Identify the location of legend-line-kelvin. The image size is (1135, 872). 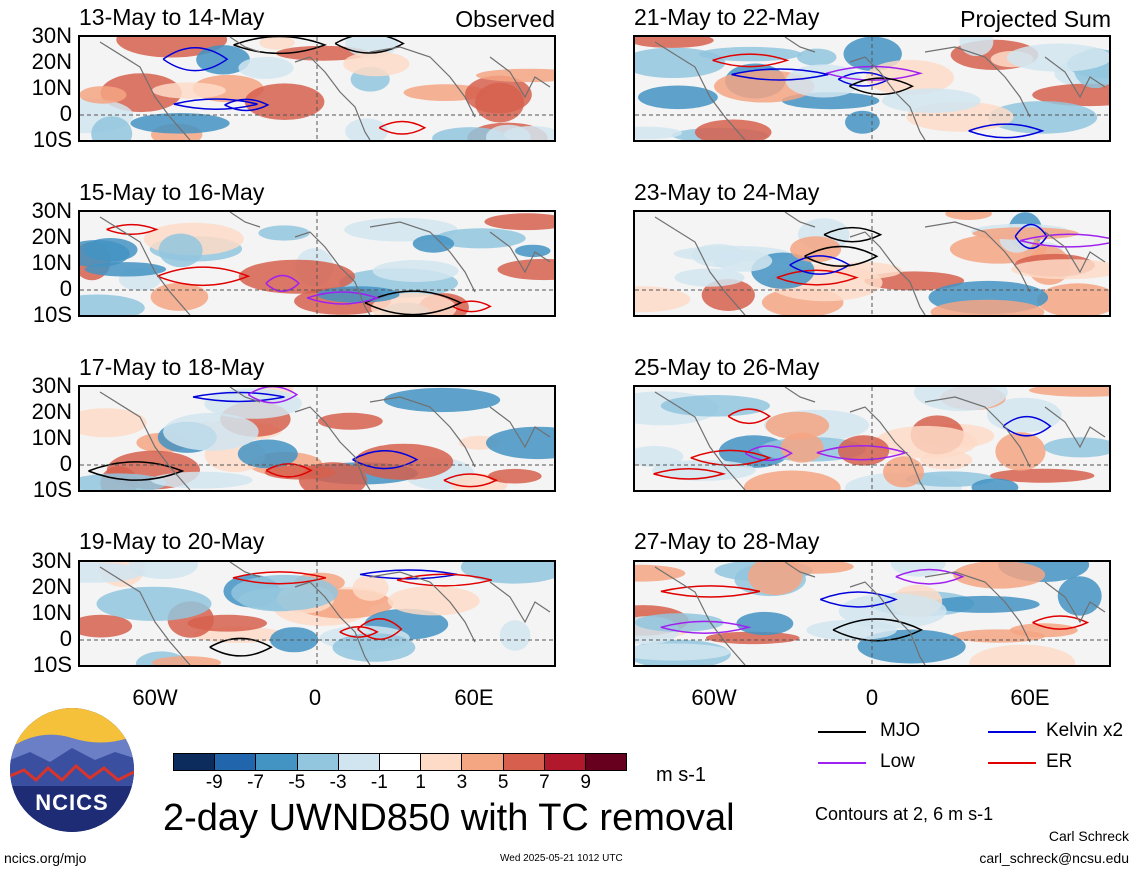
(1012, 732).